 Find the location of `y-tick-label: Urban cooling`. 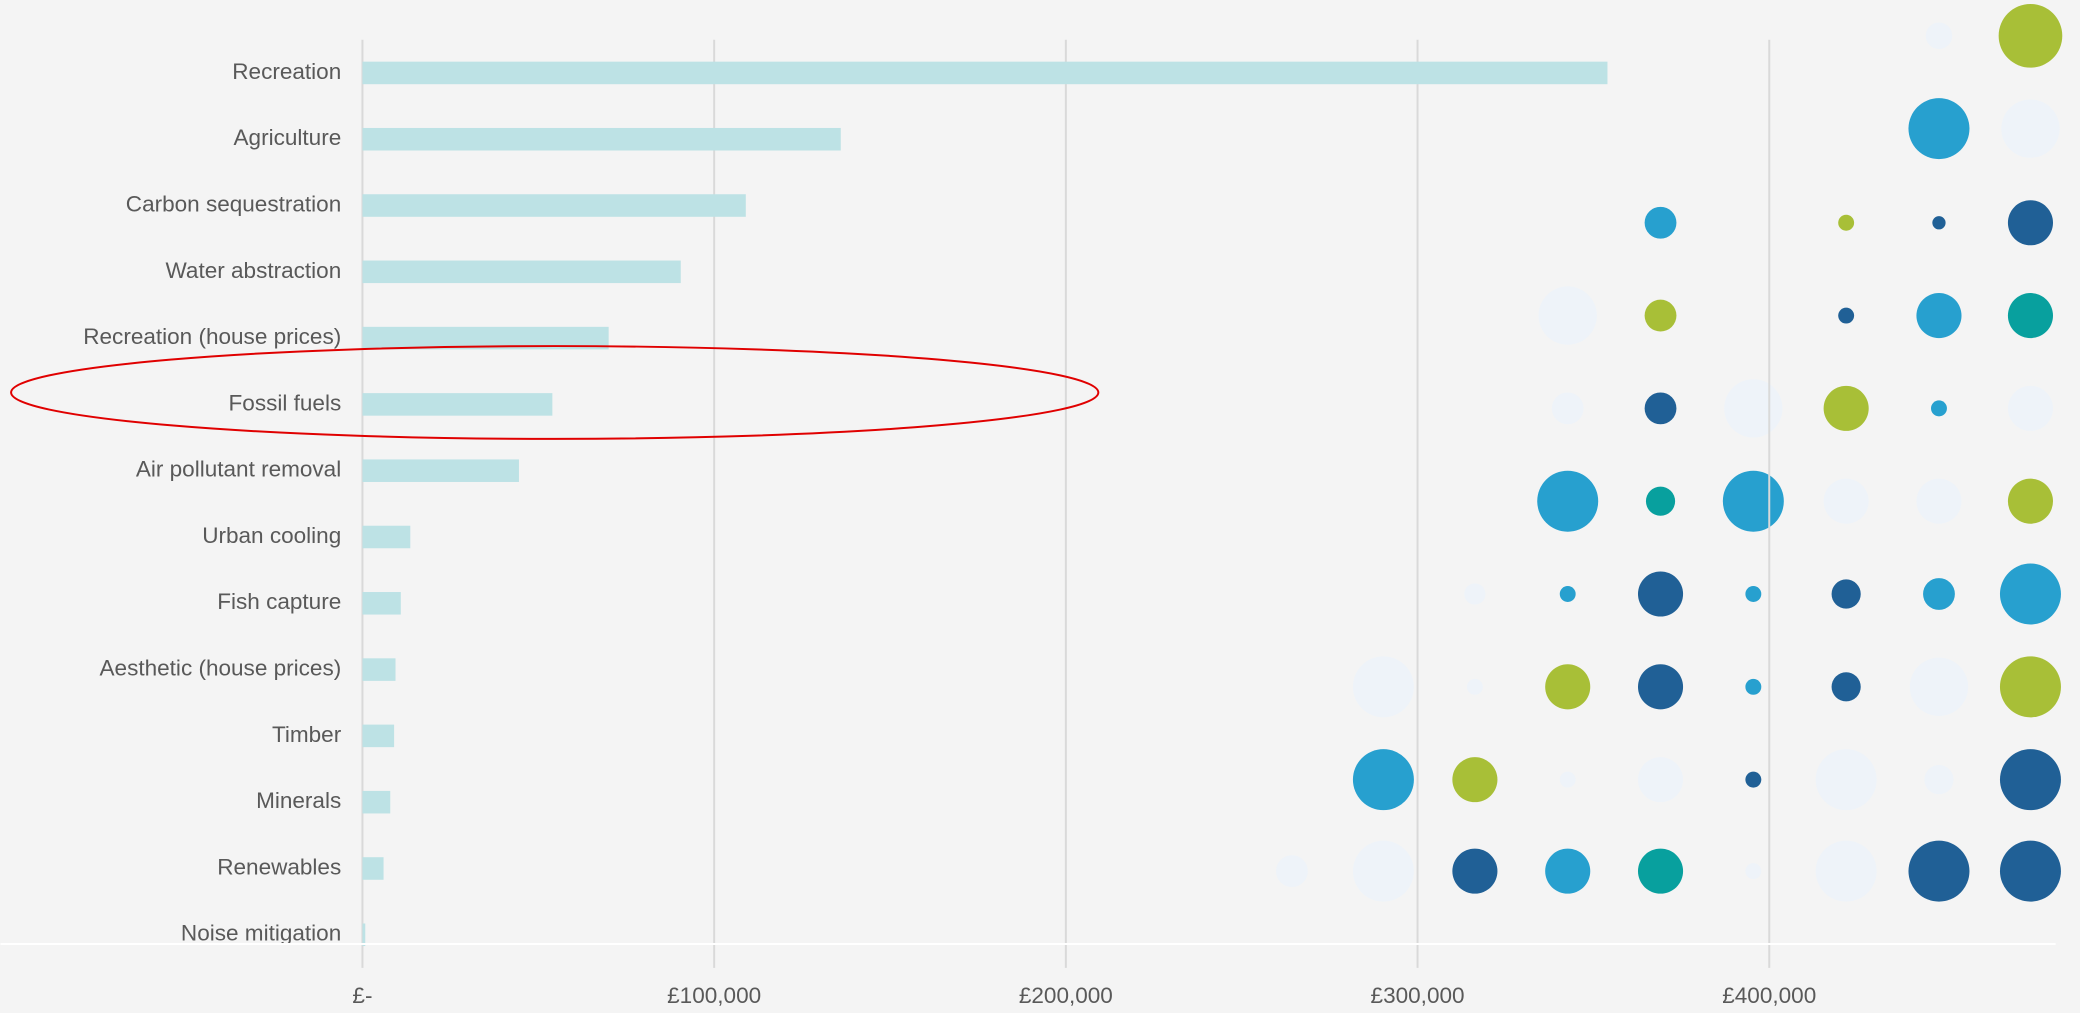

y-tick-label: Urban cooling is located at coordinates (271, 535).